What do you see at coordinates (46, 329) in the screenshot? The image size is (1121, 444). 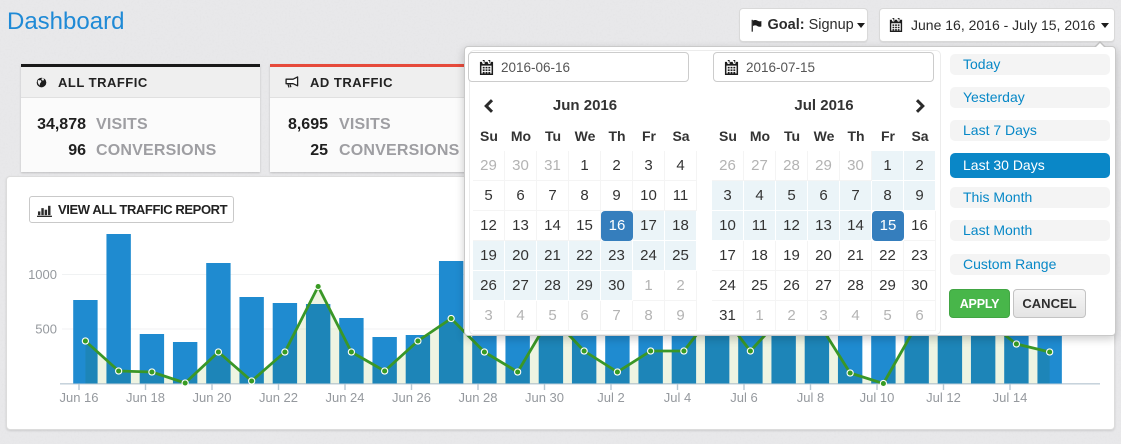 I see `svg-text: 500` at bounding box center [46, 329].